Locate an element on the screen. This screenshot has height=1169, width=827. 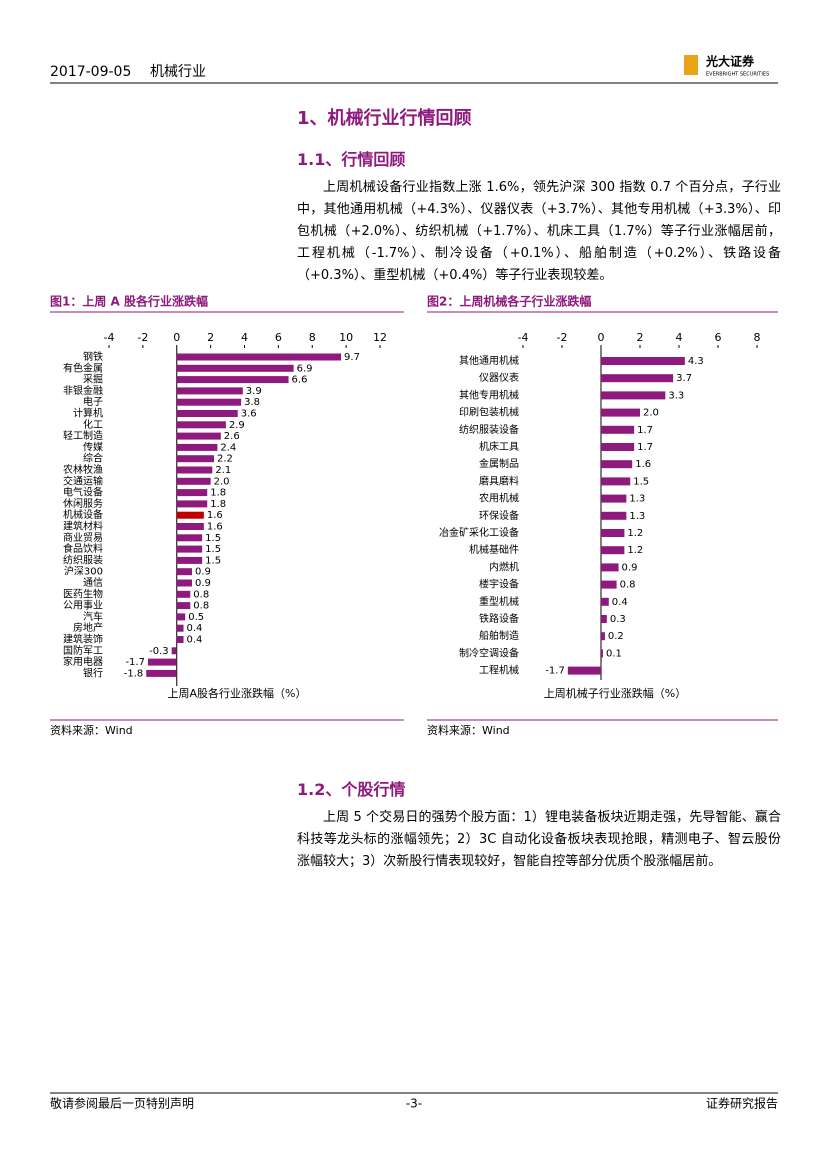
category-label: 食品饮料 is located at coordinates (83, 548).